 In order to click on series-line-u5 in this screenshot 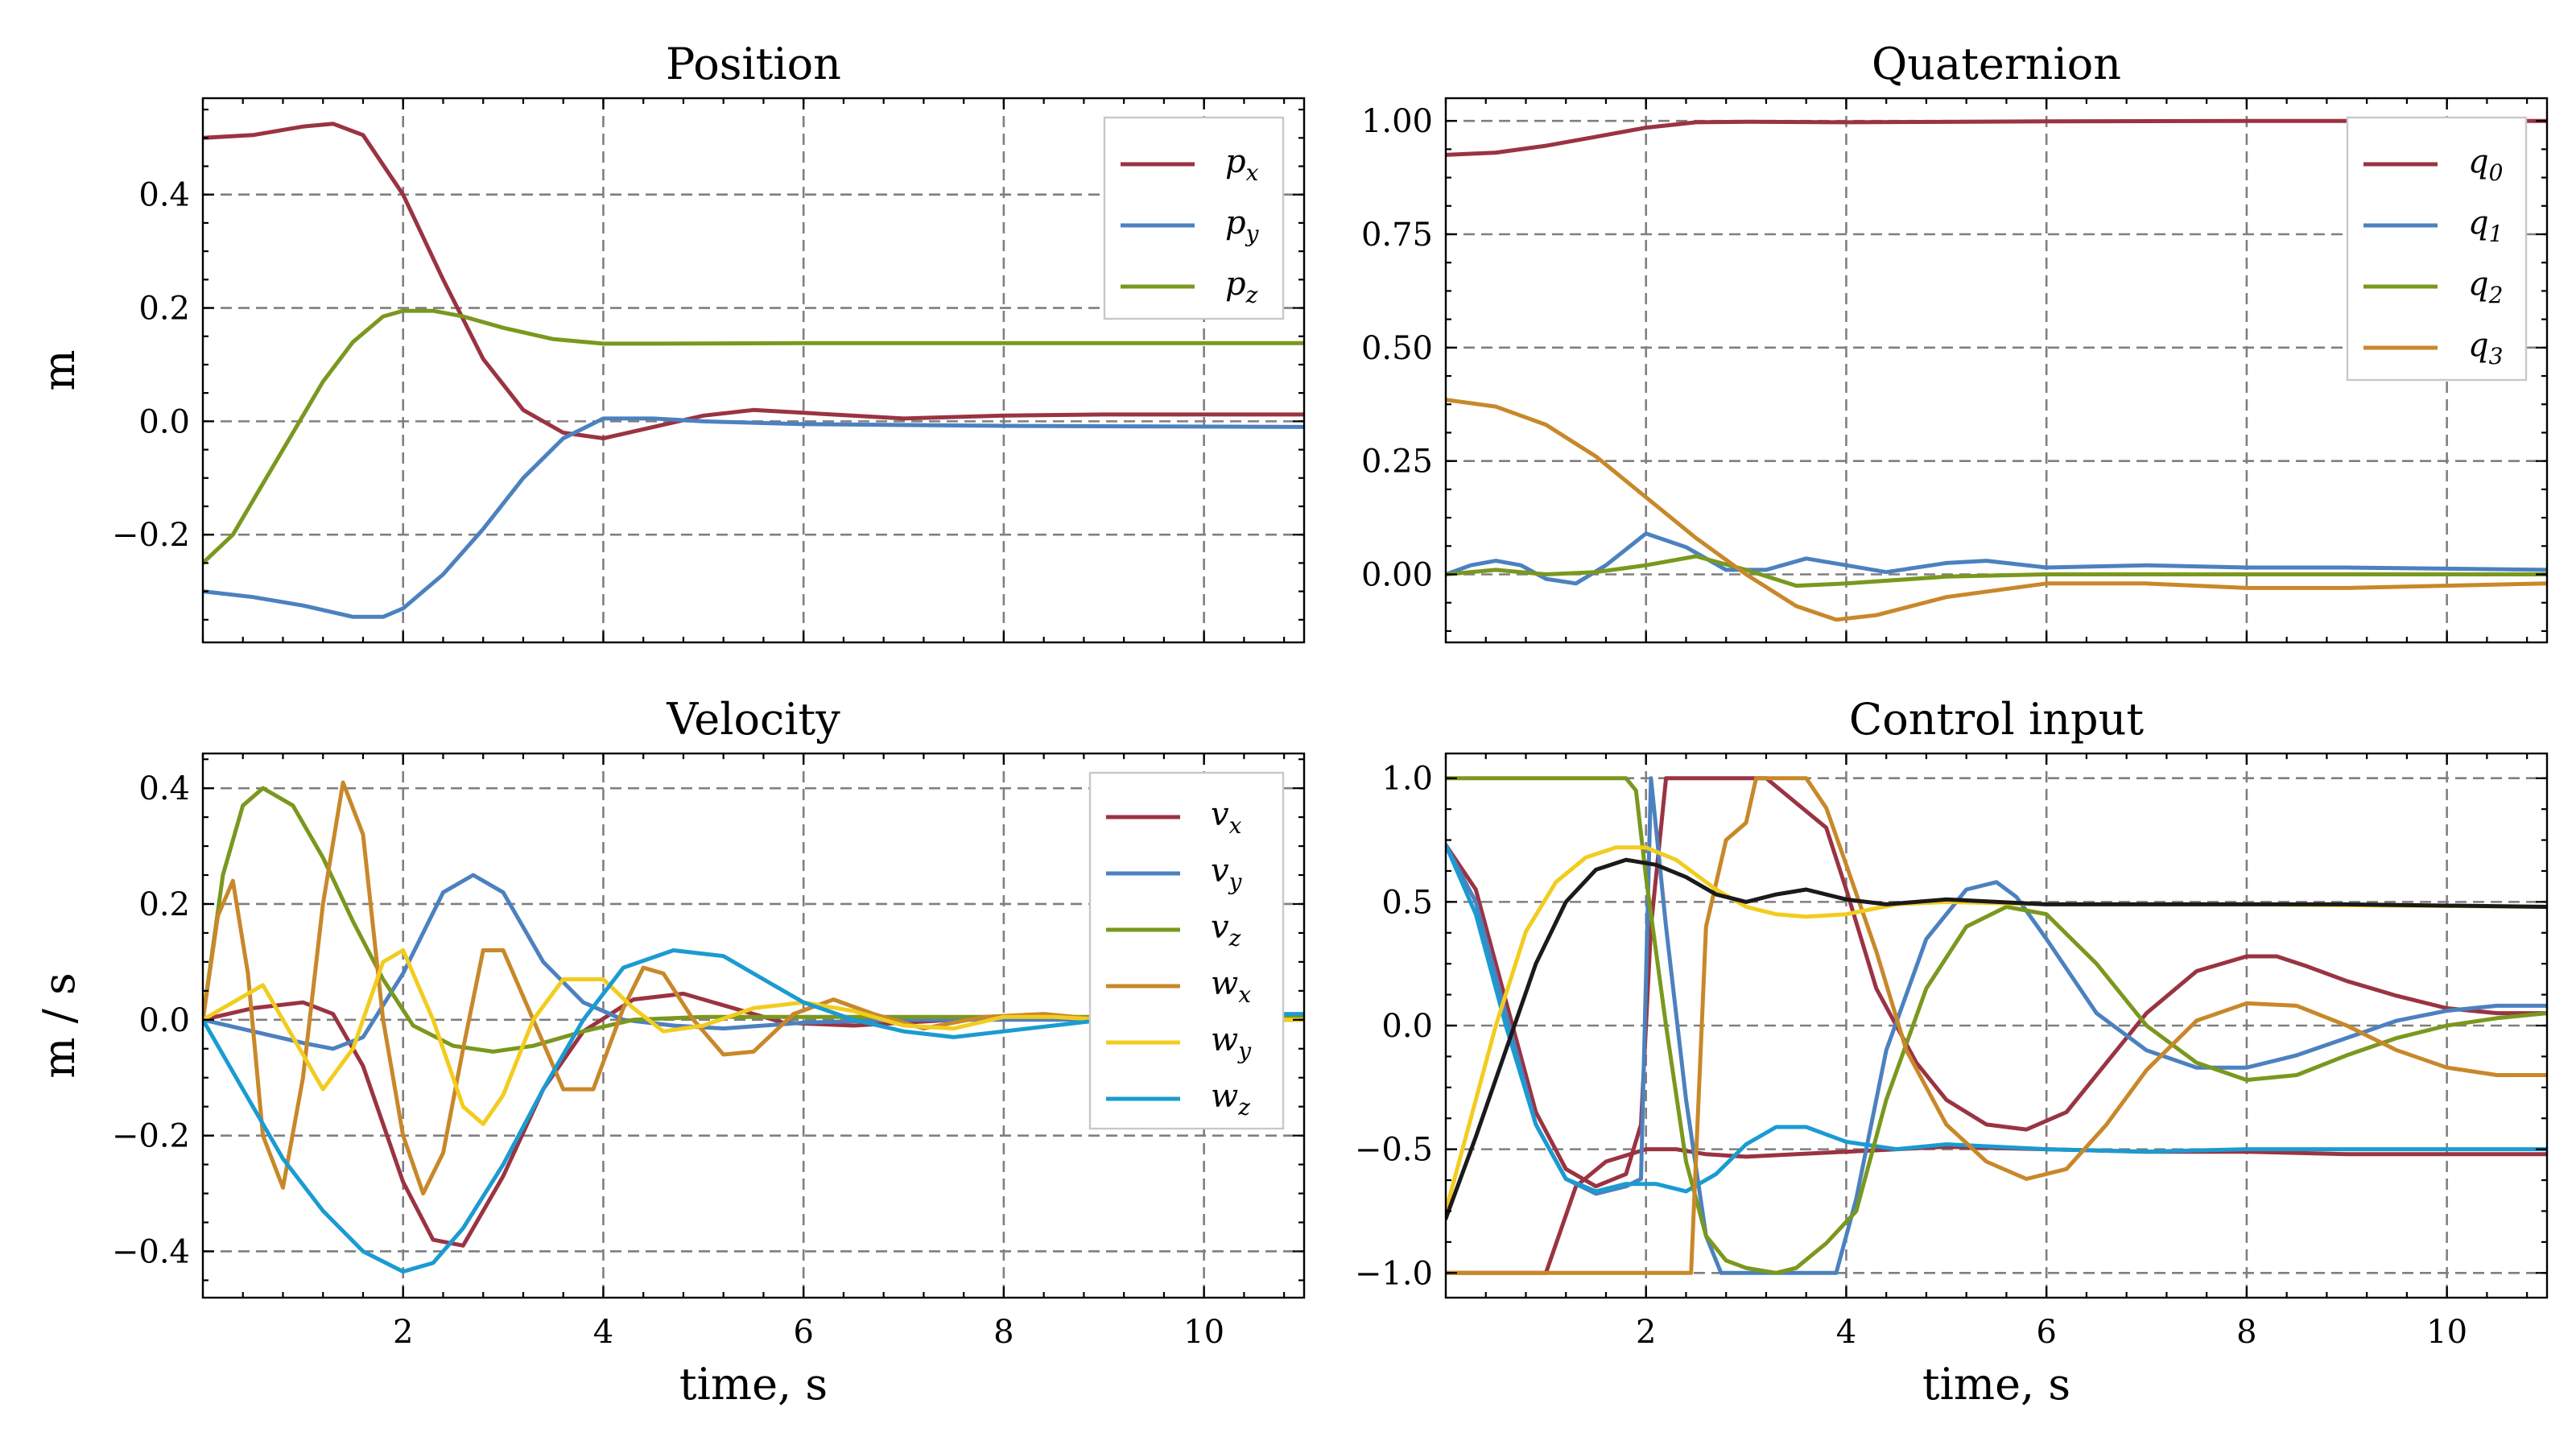, I will do `click(1996, 1025)`.